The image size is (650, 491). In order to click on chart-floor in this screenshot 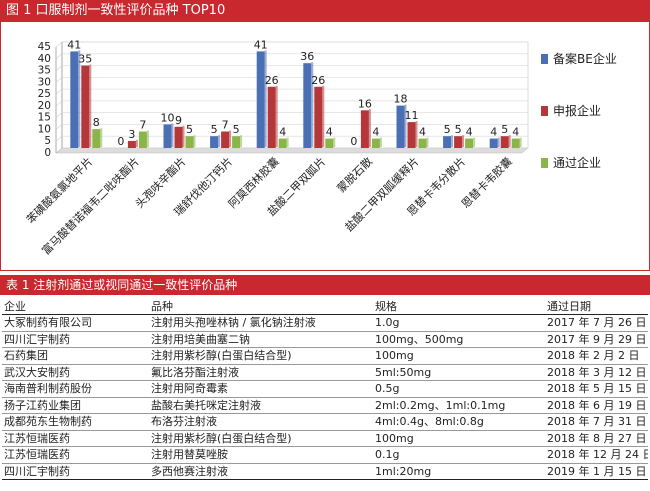, I will do `click(292, 150)`.